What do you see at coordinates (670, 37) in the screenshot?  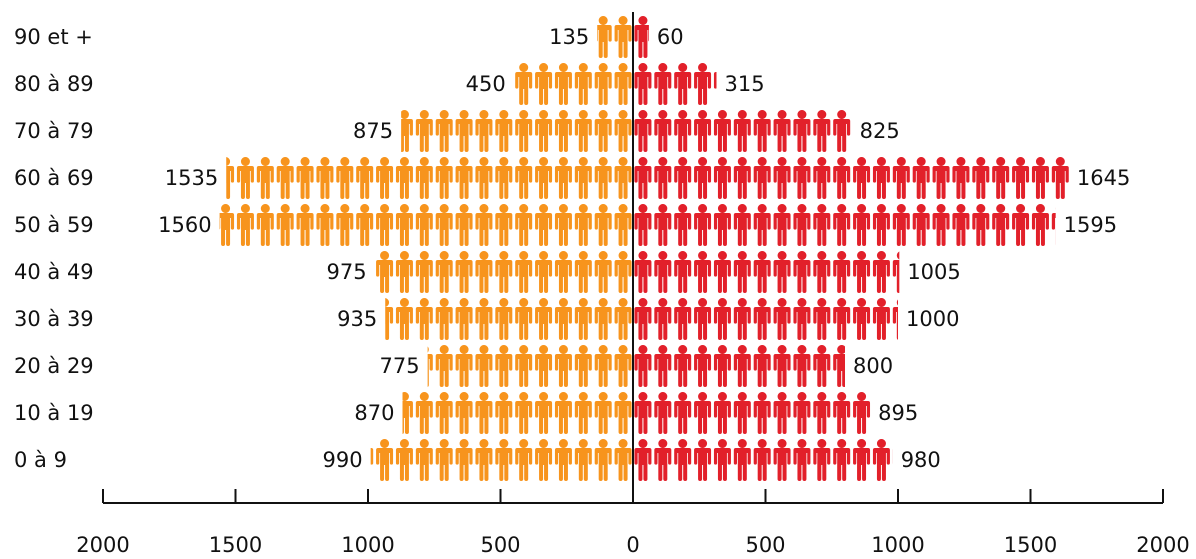 I see `value-label: 60` at bounding box center [670, 37].